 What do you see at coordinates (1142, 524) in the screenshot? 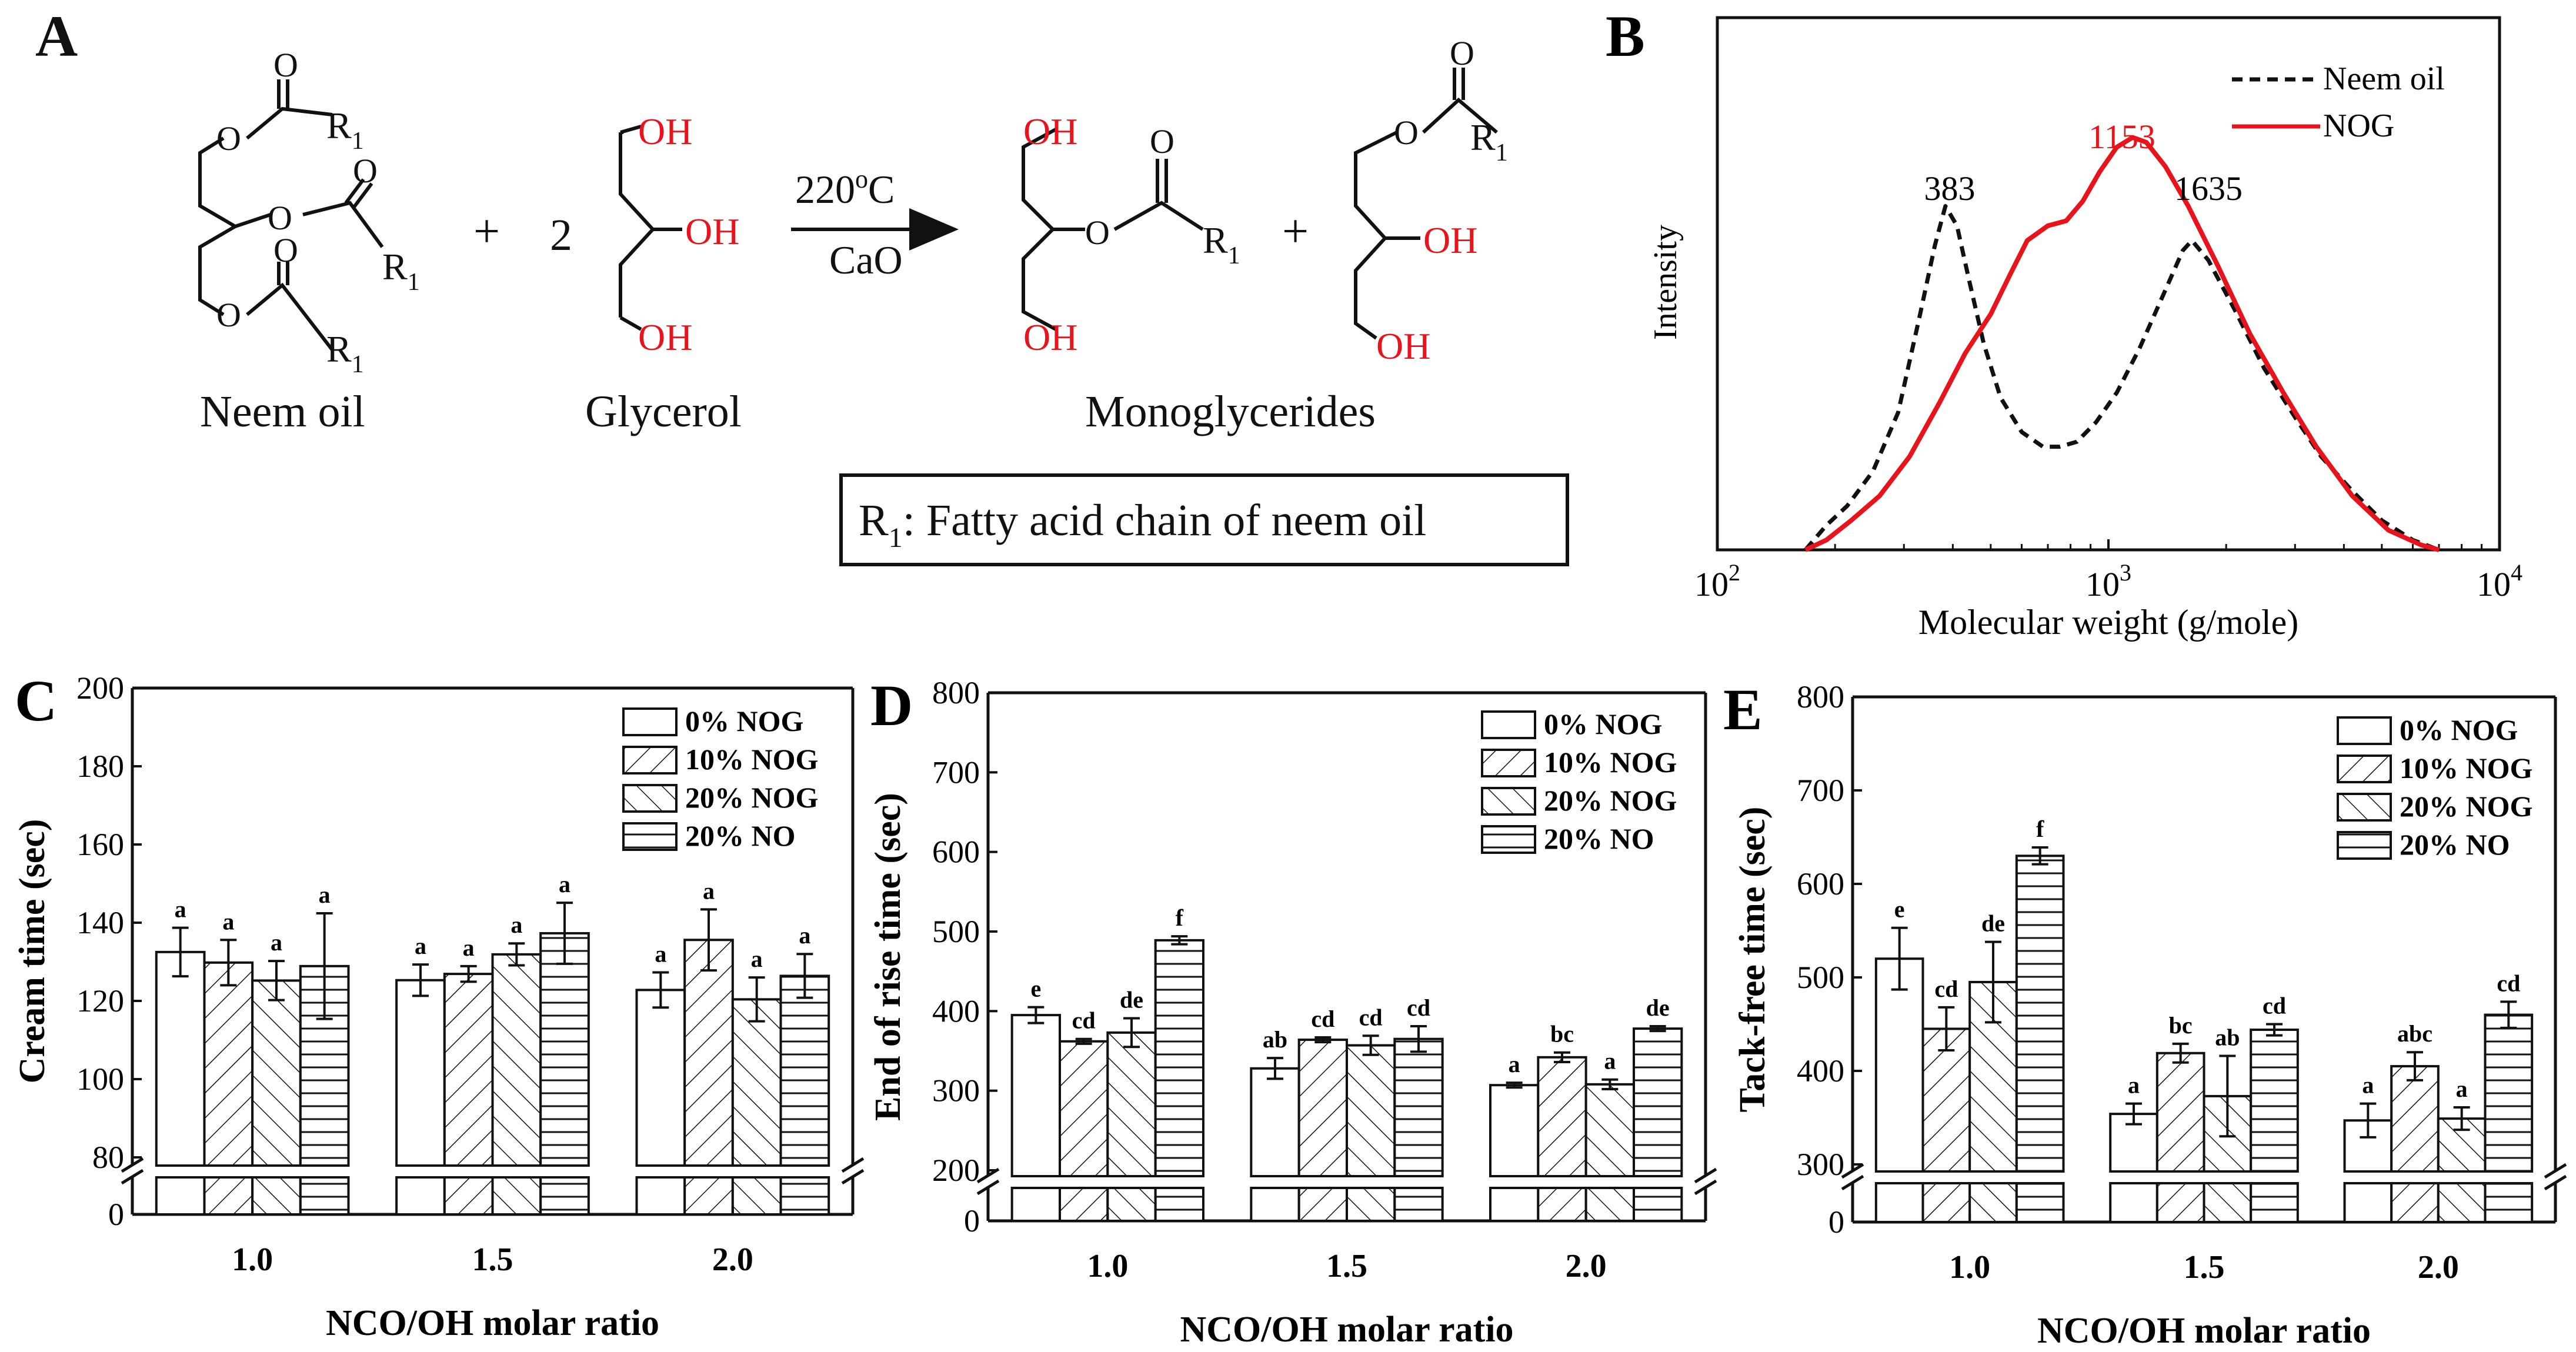
I see `r1-note: R1: Fatty acid chain of neem oil` at bounding box center [1142, 524].